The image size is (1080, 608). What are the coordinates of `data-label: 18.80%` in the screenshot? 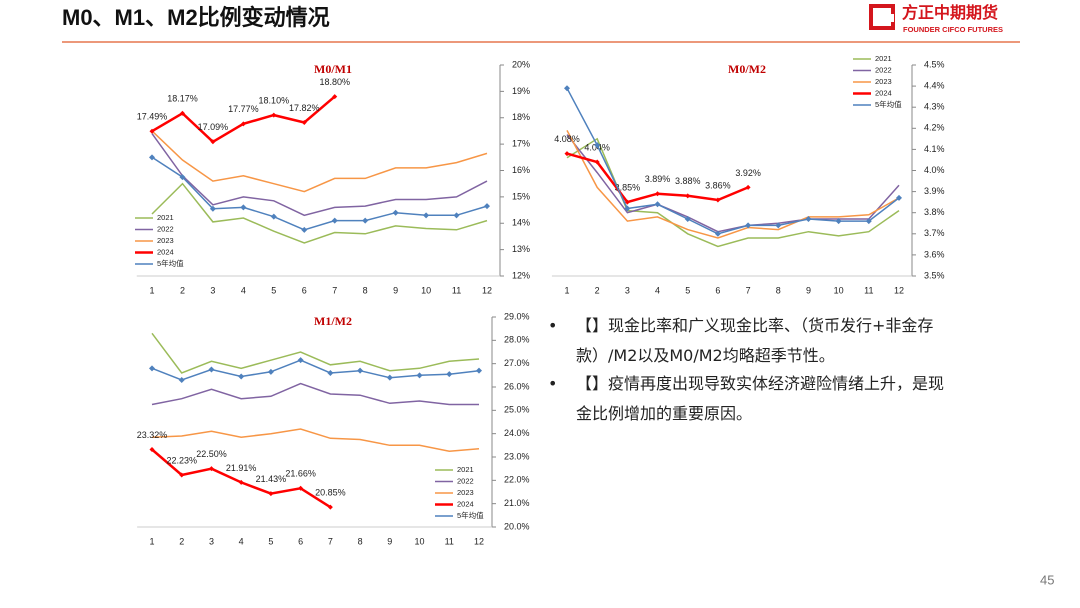 It's located at (334, 82).